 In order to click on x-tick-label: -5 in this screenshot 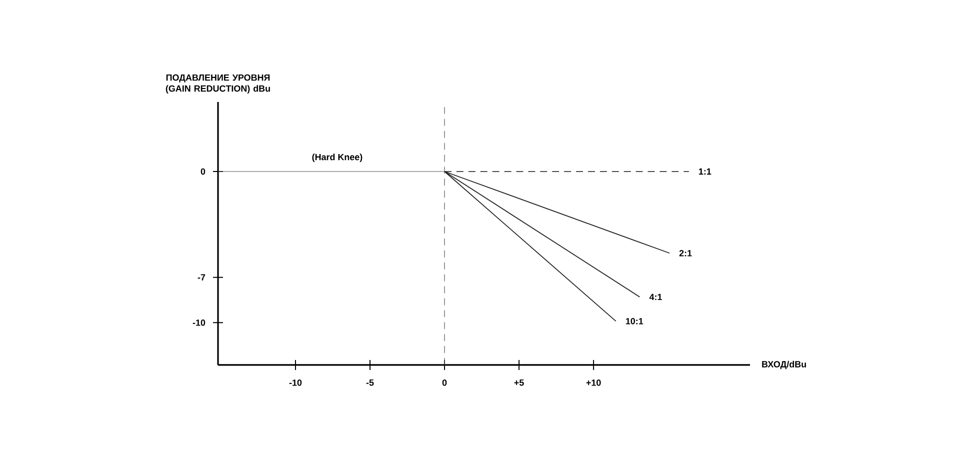, I will do `click(370, 383)`.